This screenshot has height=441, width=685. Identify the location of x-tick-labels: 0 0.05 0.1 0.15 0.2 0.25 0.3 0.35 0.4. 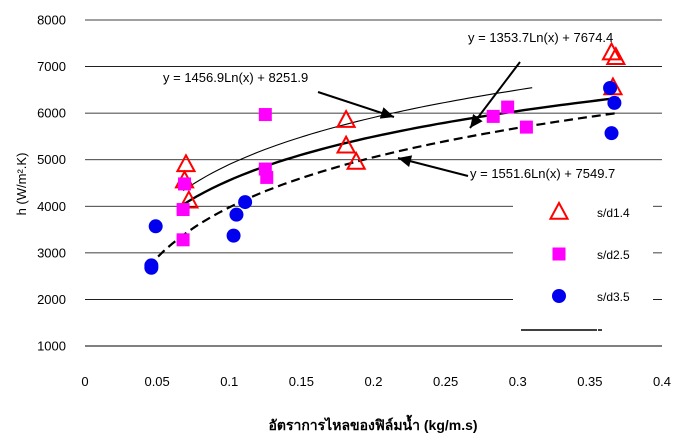
(376, 381).